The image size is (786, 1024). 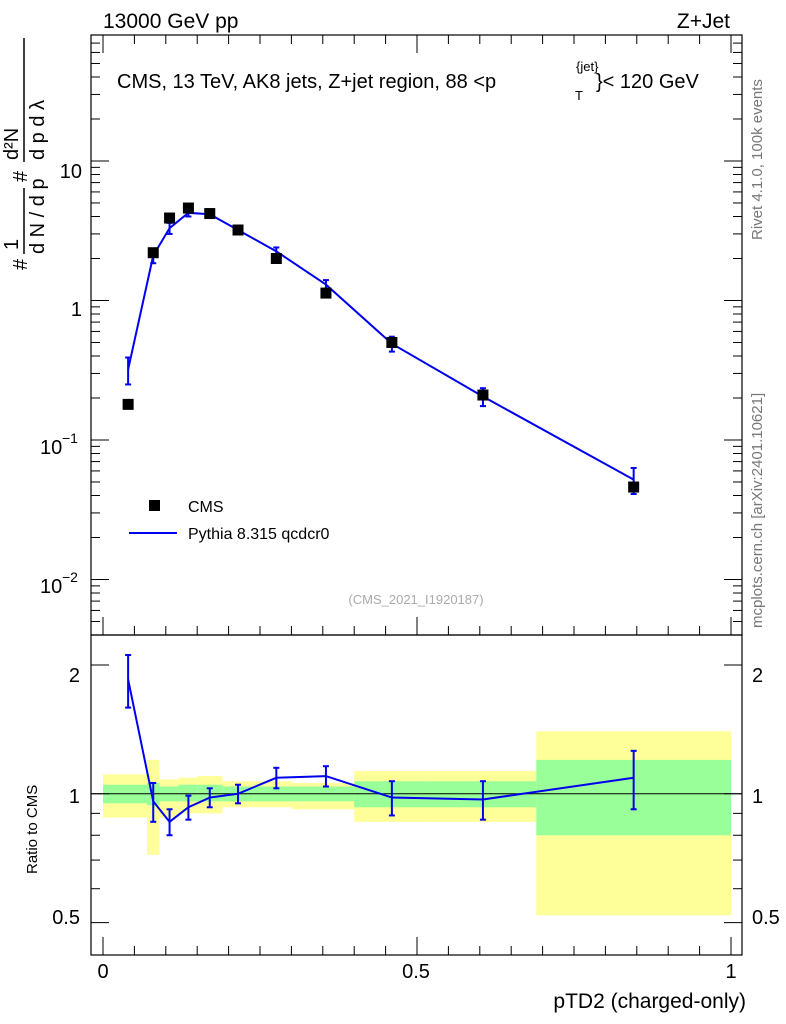 I want to click on x-axis-label: pTD2 (charged-only), so click(x=649, y=1001).